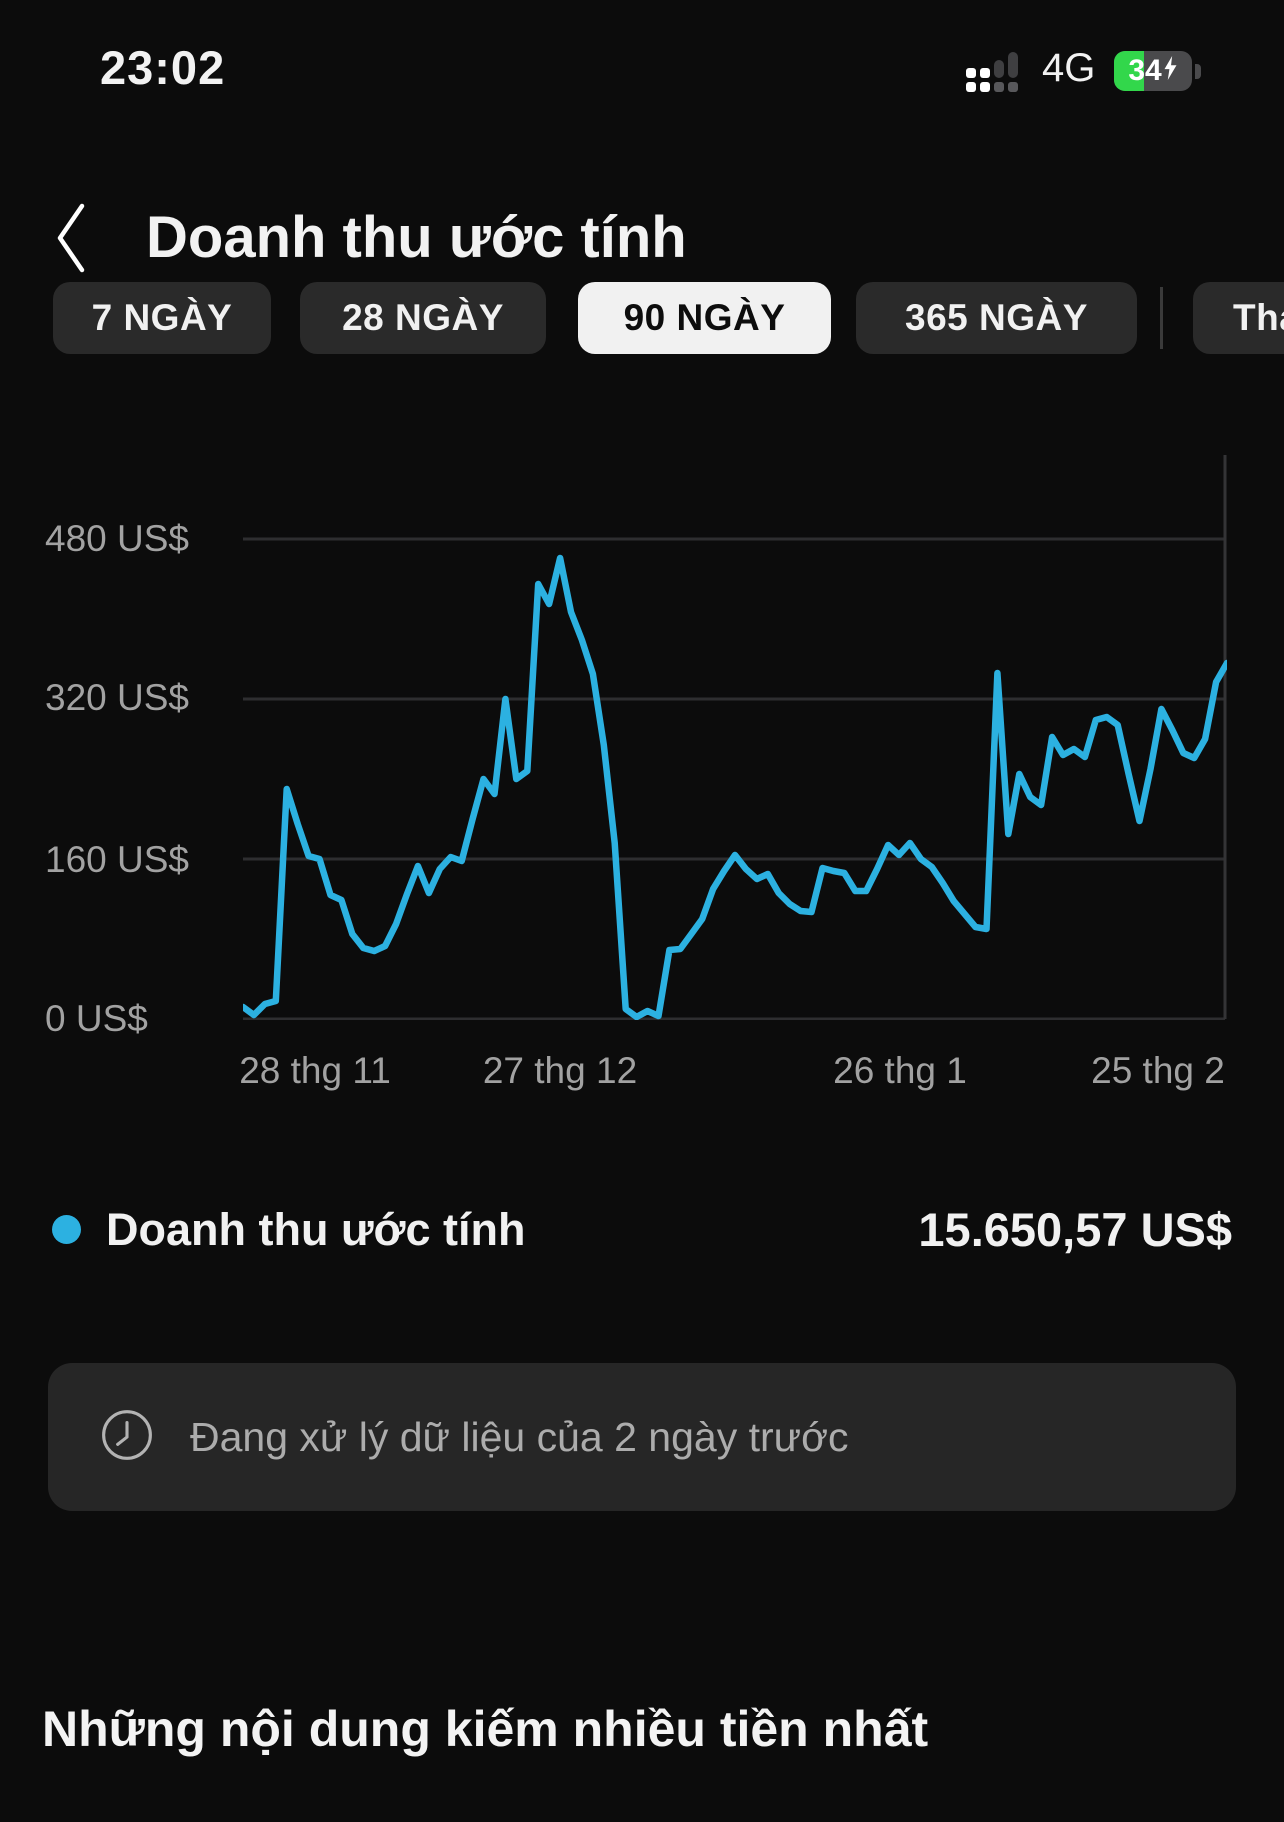 The height and width of the screenshot is (1822, 1284). I want to click on tab-month-clipped: Tha, so click(1238, 318).